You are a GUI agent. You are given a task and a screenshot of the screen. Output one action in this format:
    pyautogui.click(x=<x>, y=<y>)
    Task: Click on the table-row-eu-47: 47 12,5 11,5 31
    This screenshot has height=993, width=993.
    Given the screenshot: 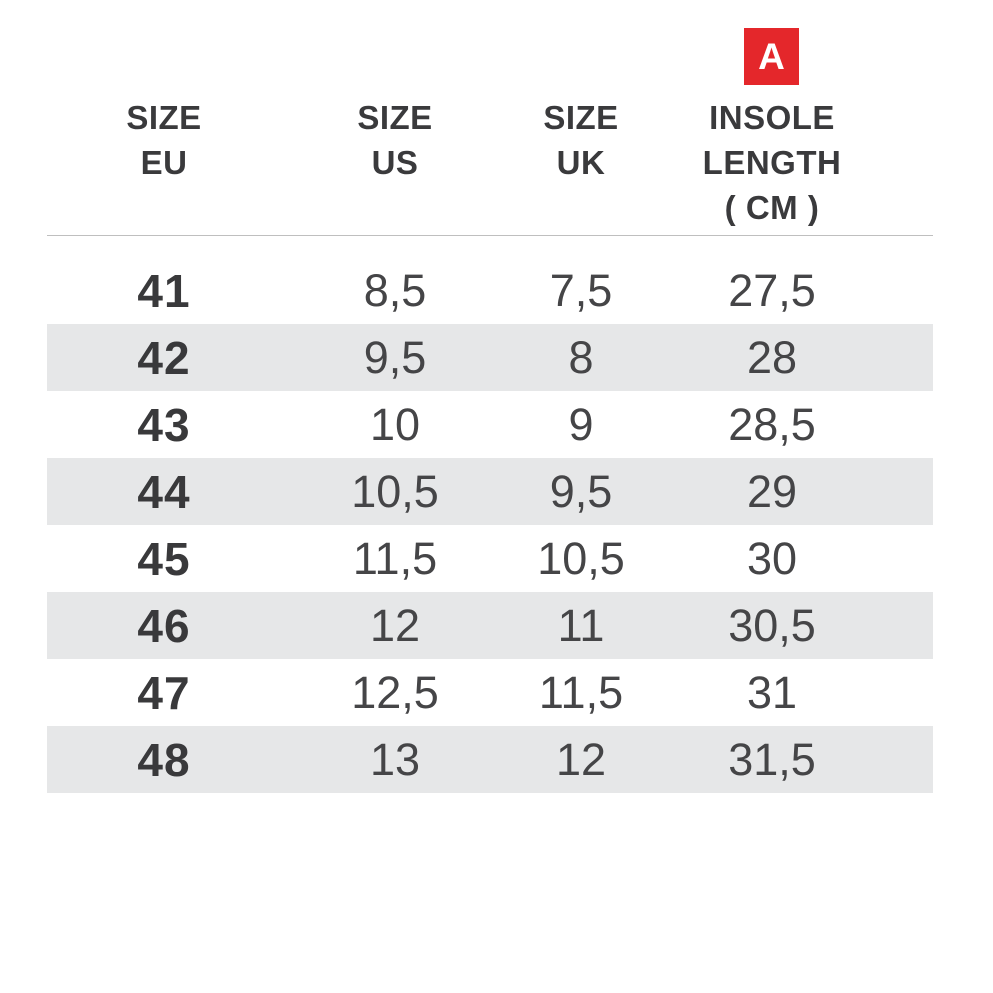 What is the action you would take?
    pyautogui.click(x=490, y=692)
    